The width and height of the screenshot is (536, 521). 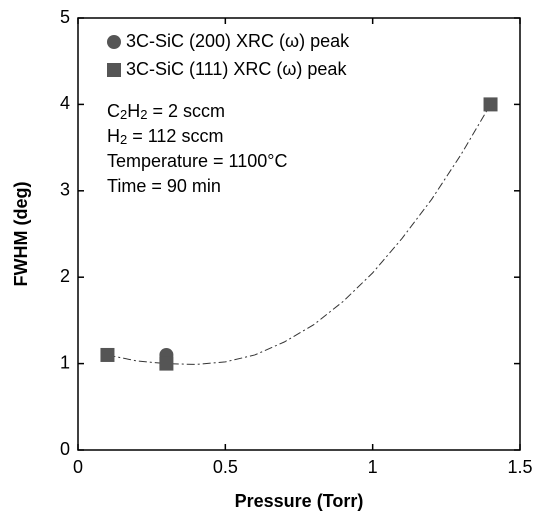 I want to click on y-tick-label: 1, so click(x=65, y=362).